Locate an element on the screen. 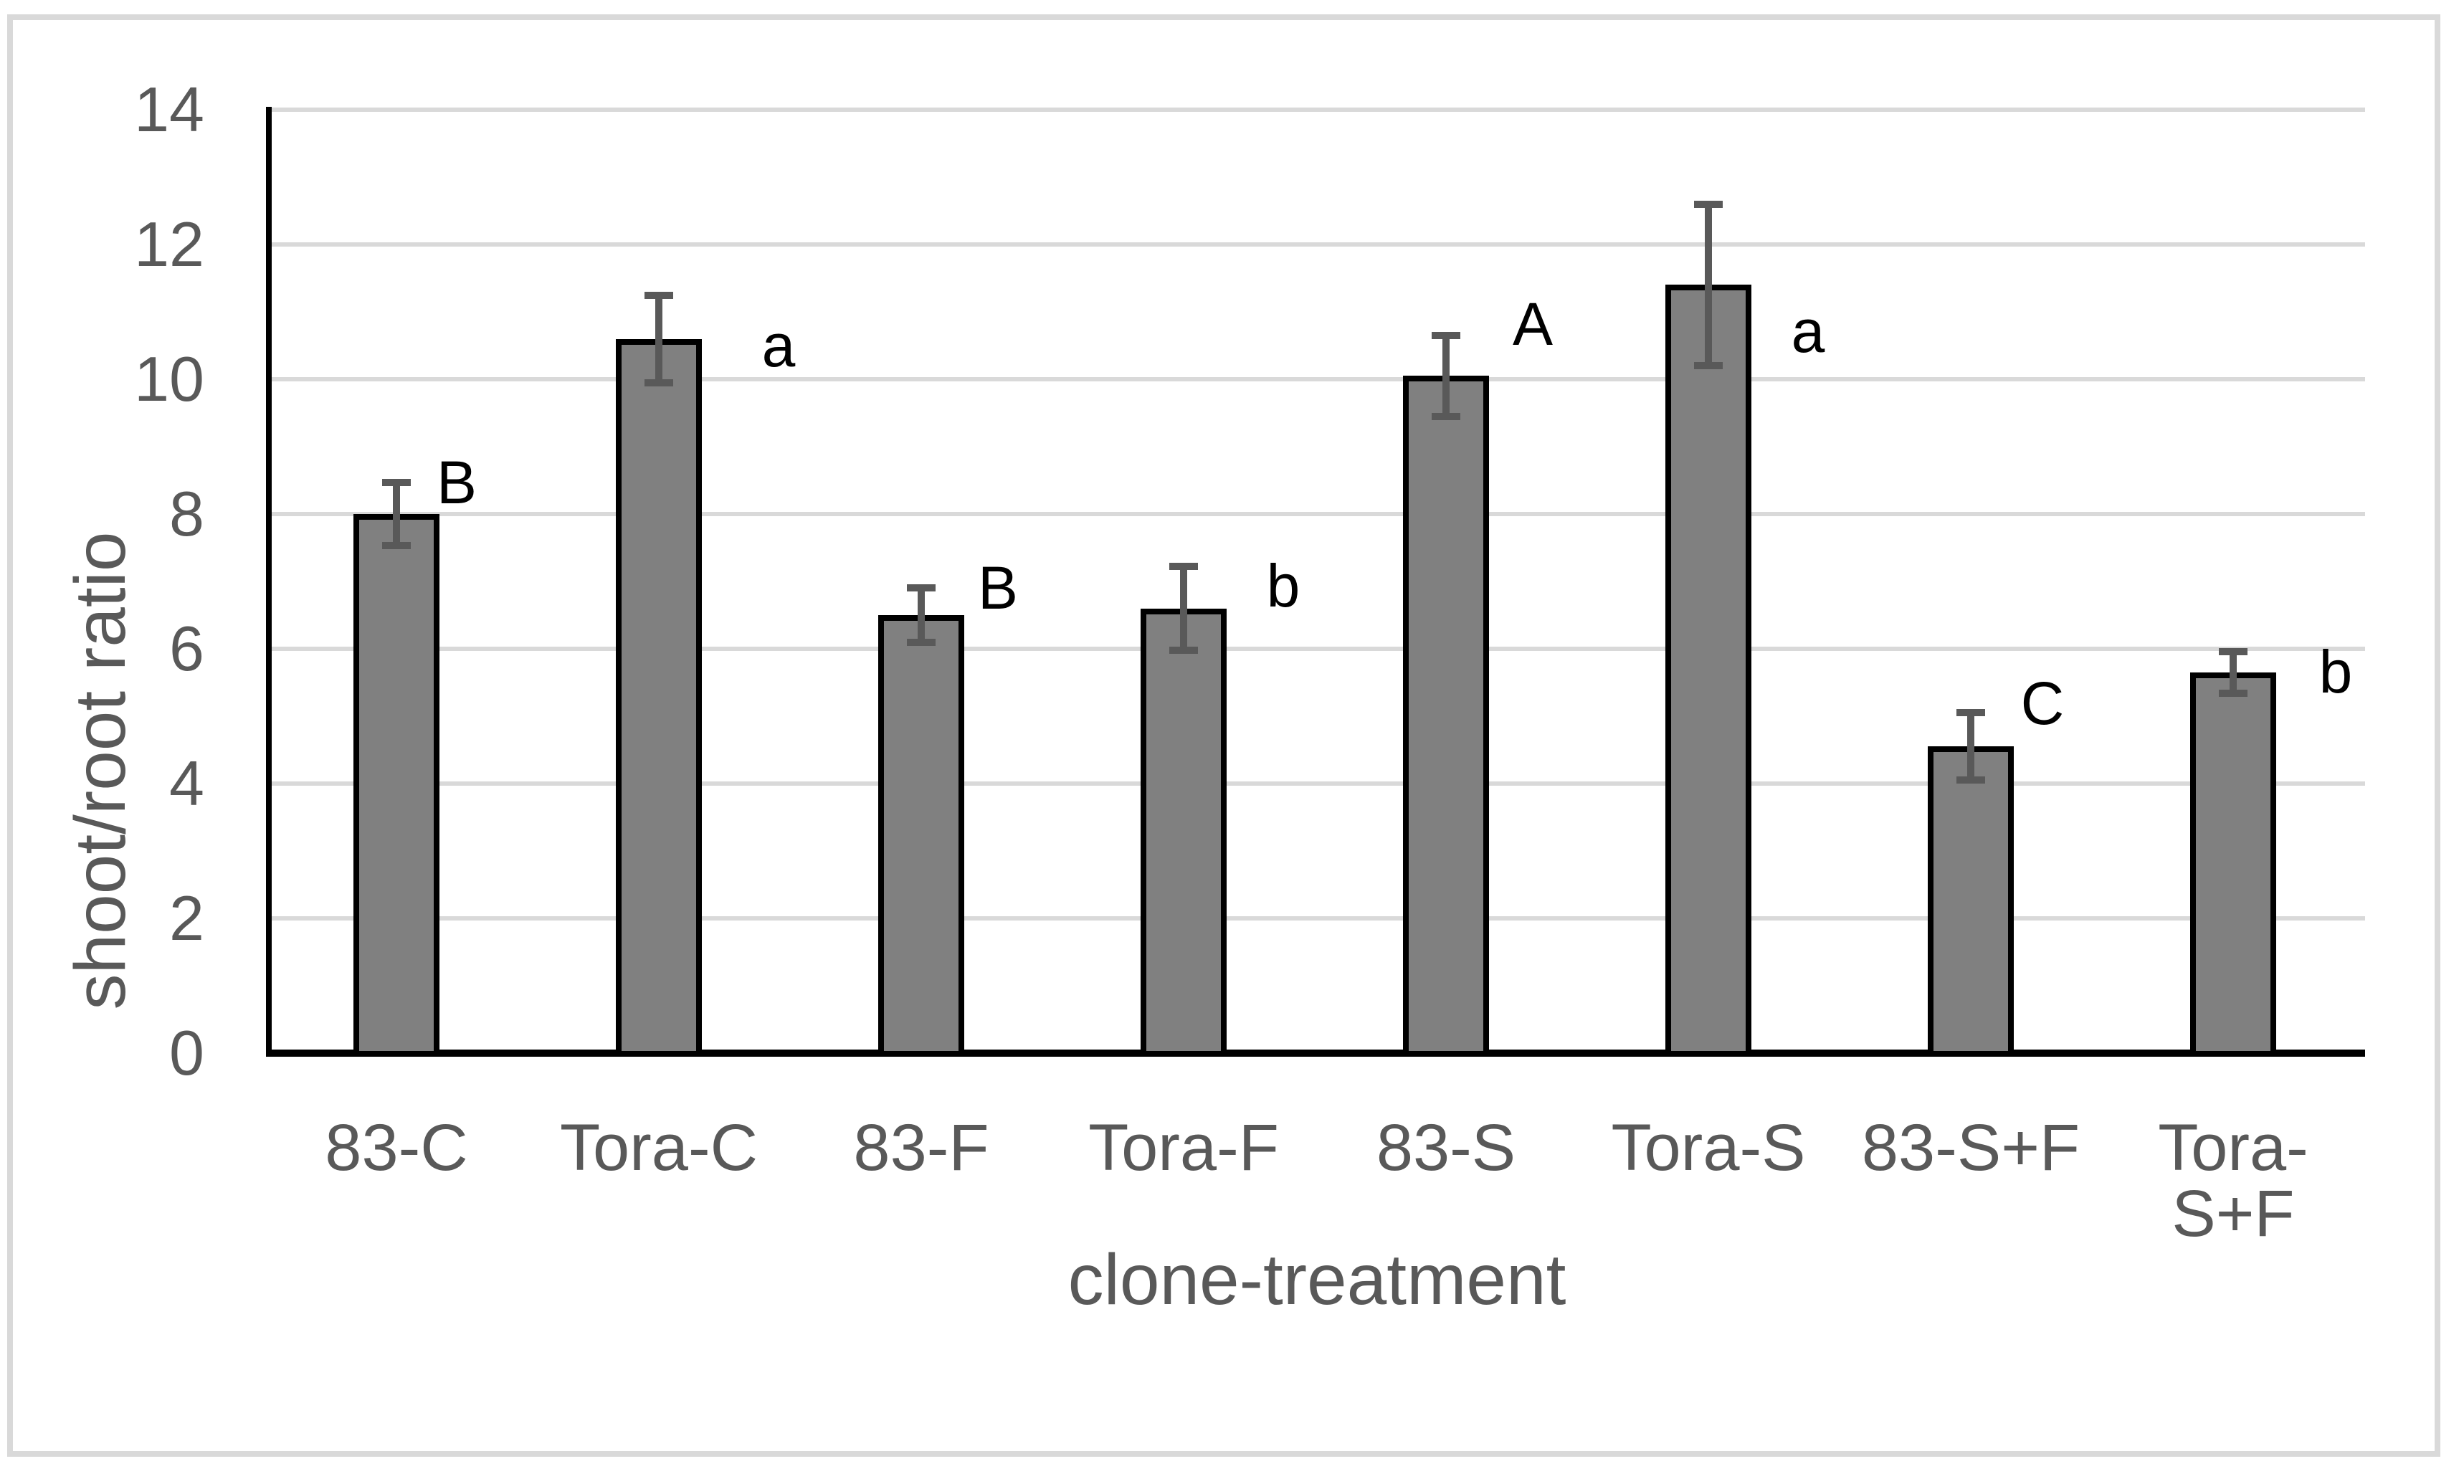 This screenshot has height=1484, width=2464. significance-letter: C is located at coordinates (2042, 704).